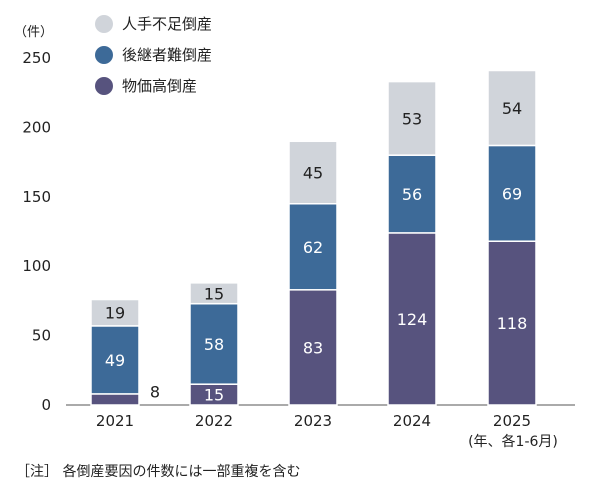 Image resolution: width=590 pixels, height=490 pixels. I want to click on data-label: 62, so click(313, 247).